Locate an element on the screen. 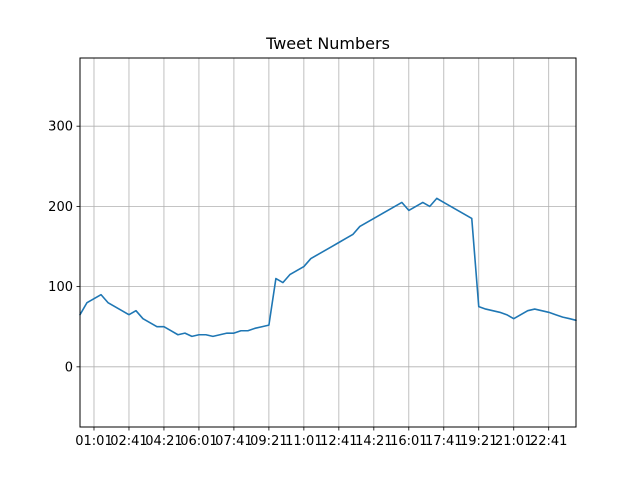 This screenshot has width=640, height=480. y-tick-label: 200 is located at coordinates (60, 207).